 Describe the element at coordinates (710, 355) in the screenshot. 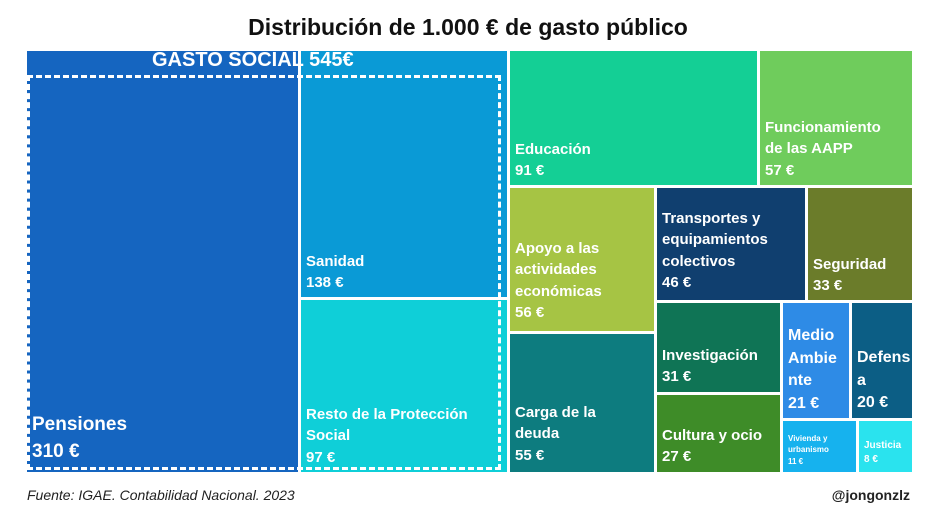

I see `tile-label-investigacion: Investigación` at that location.